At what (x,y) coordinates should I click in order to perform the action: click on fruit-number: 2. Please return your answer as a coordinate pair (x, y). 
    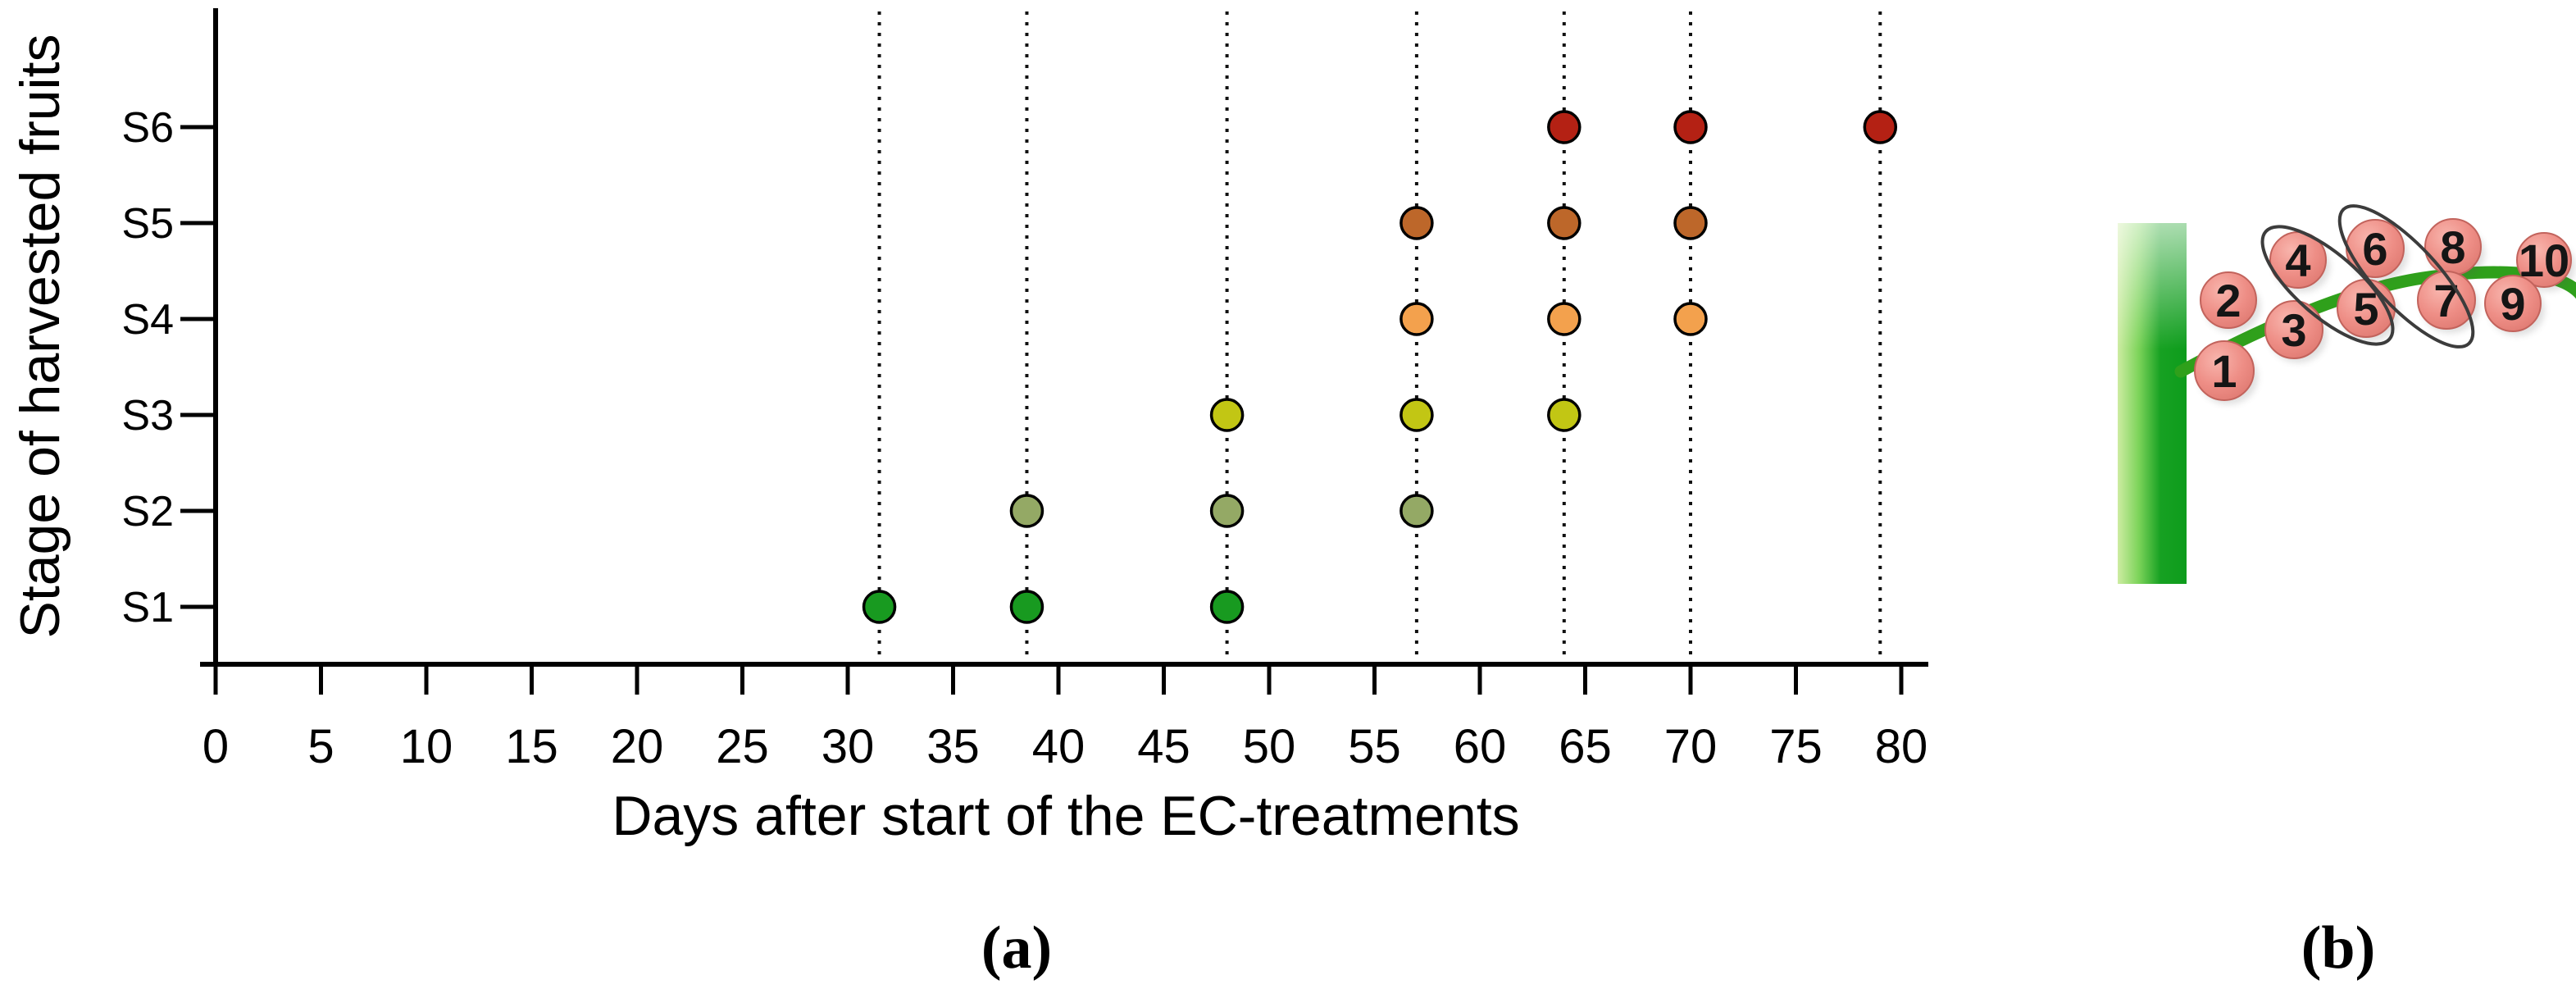
    Looking at the image, I should click on (2228, 300).